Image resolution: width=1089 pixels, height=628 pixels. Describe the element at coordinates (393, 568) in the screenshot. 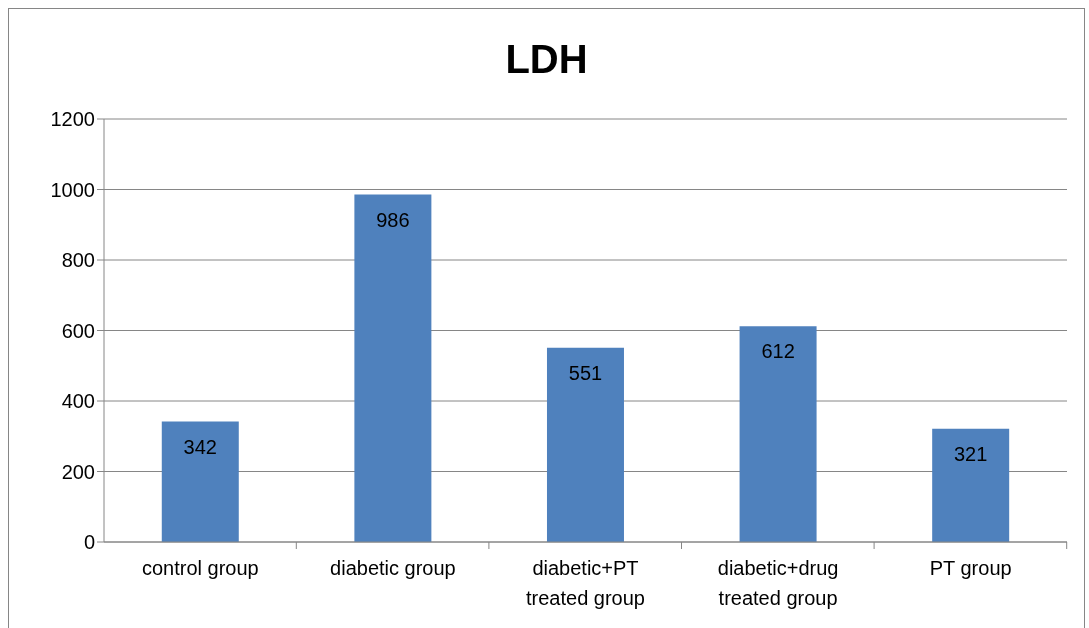

I see `x-tick-label: diabetic group` at that location.